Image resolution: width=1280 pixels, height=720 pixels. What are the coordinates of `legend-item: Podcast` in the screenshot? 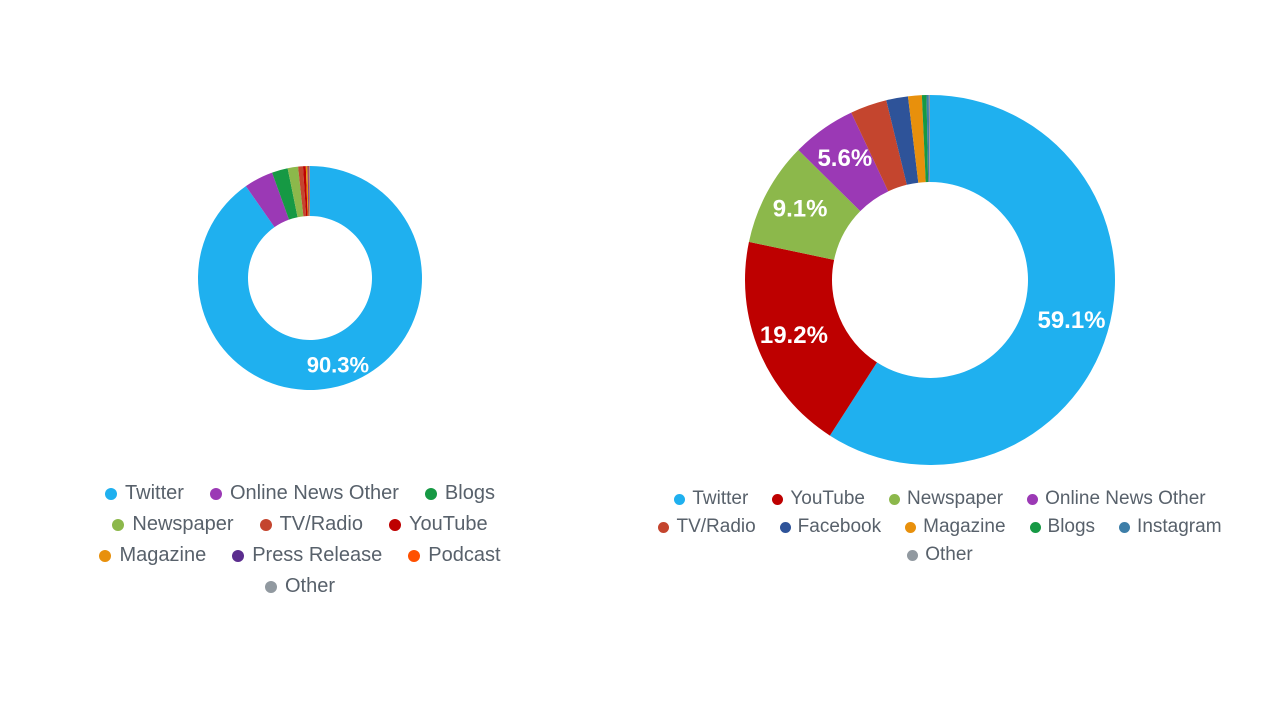 It's located at (454, 555).